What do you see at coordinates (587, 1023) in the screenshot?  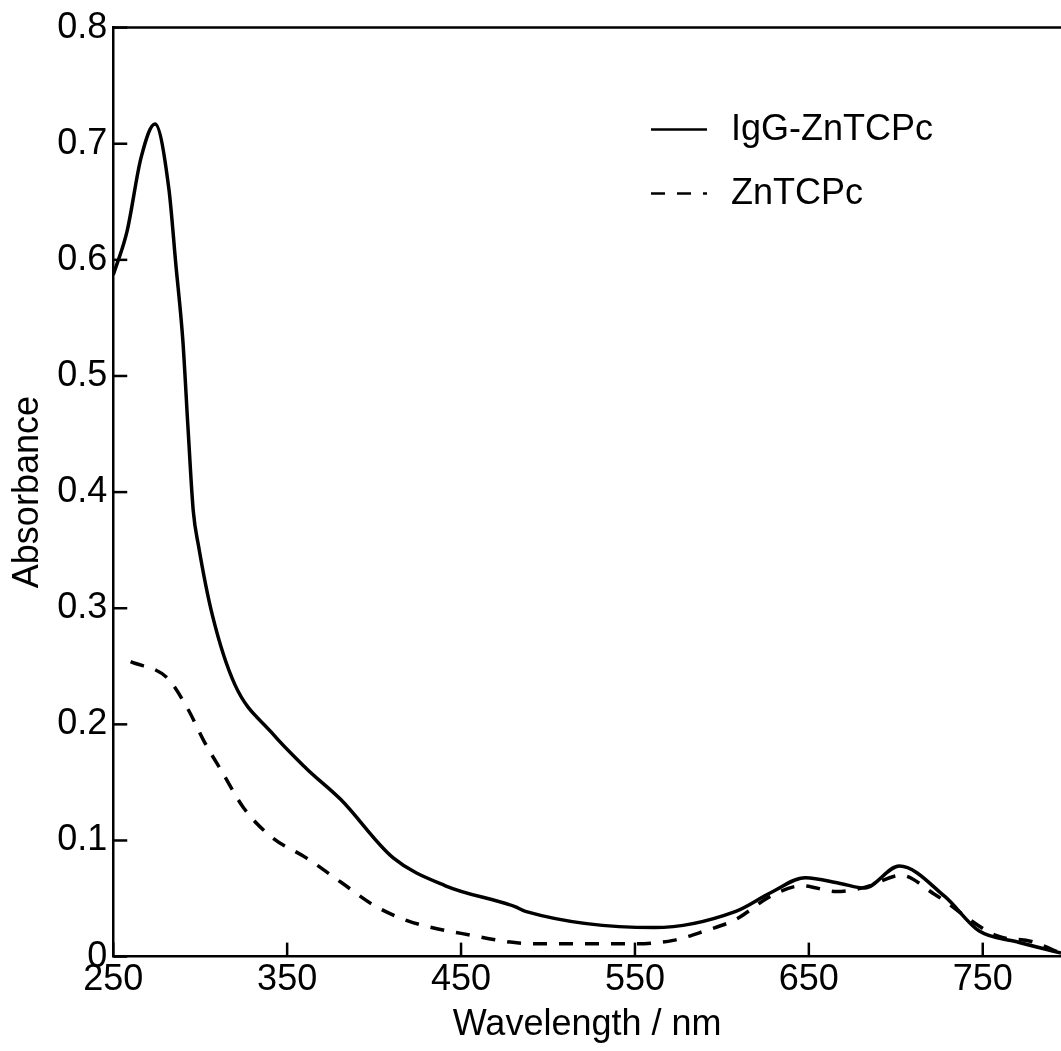 I see `x-axis-title: Wavelength / nm` at bounding box center [587, 1023].